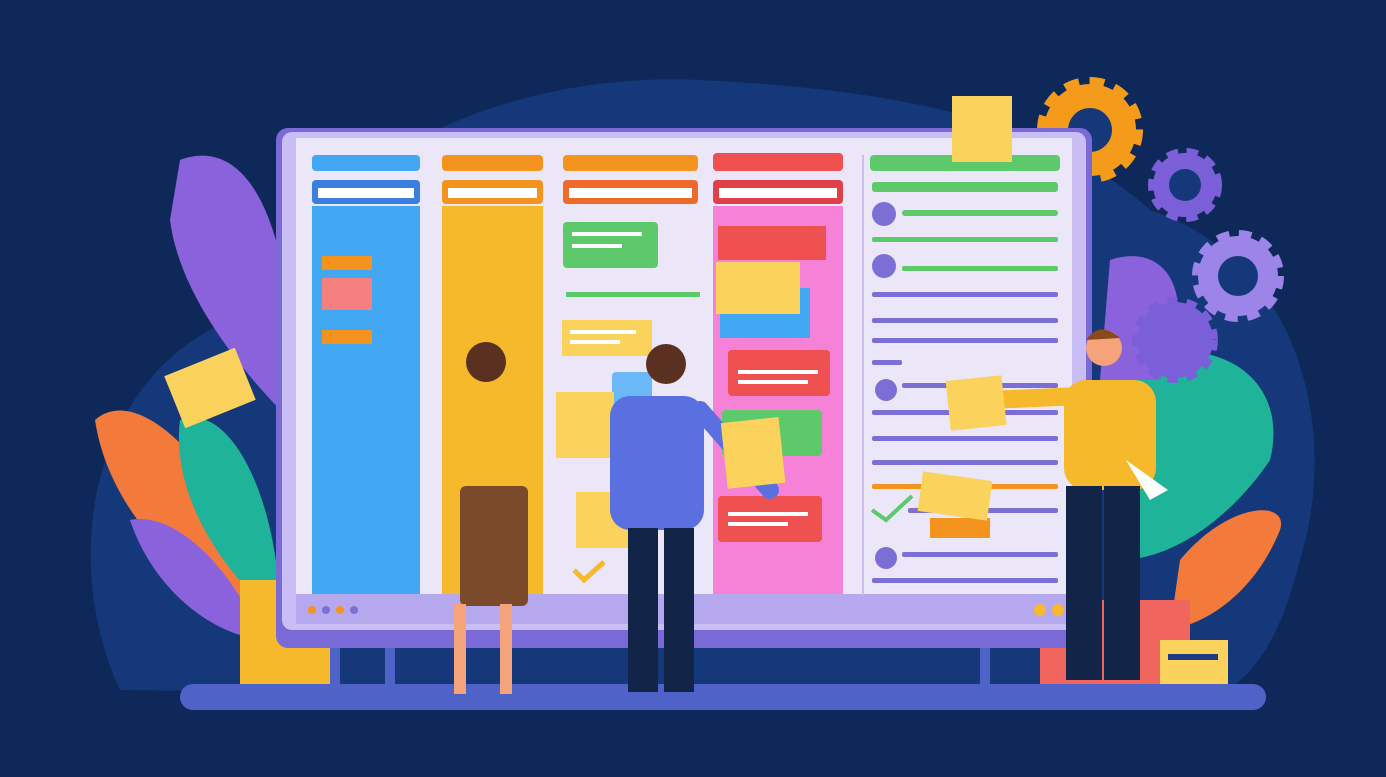 The image size is (1386, 777). I want to click on column-pink, so click(778, 373).